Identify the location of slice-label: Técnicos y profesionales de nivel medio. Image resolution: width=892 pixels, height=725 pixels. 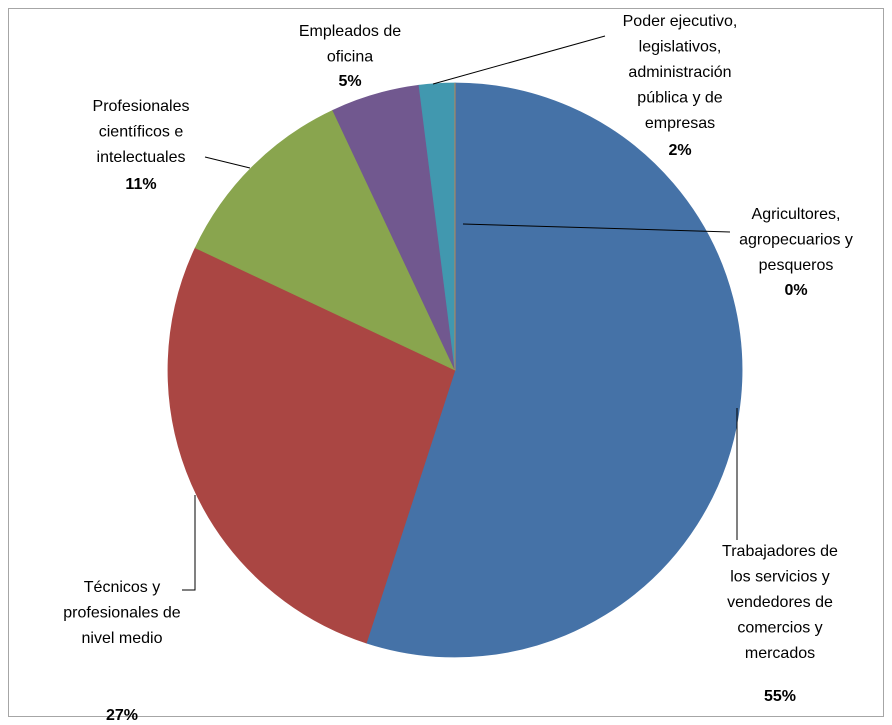
(122, 613).